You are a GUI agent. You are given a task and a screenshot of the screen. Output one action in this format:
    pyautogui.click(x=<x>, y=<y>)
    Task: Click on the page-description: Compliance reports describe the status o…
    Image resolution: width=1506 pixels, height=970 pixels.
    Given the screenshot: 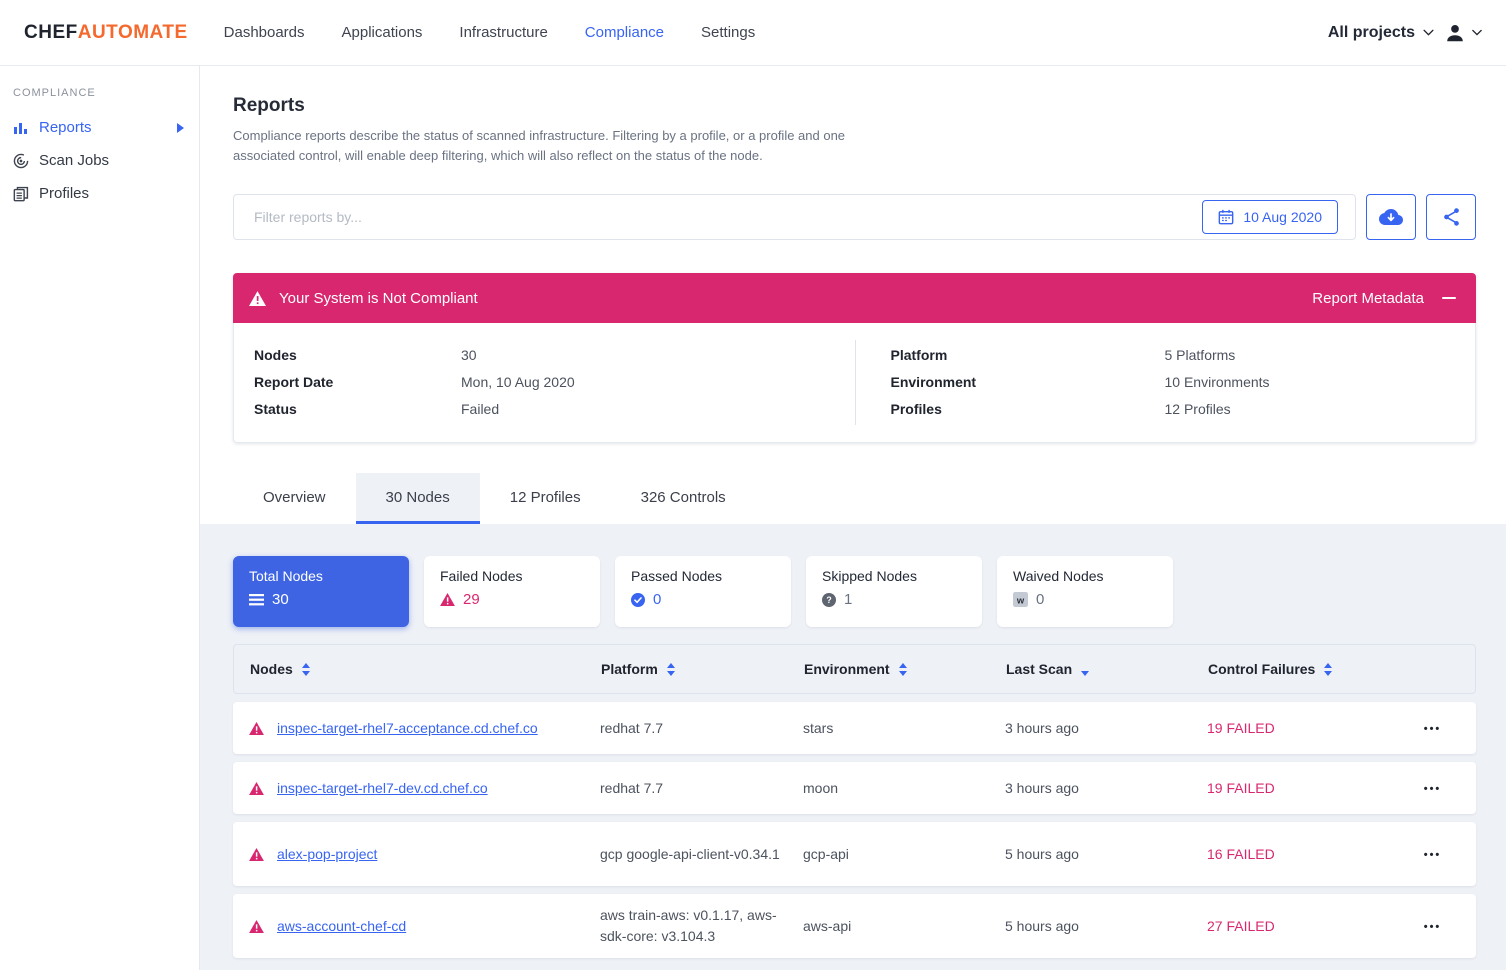 What is the action you would take?
    pyautogui.click(x=539, y=146)
    